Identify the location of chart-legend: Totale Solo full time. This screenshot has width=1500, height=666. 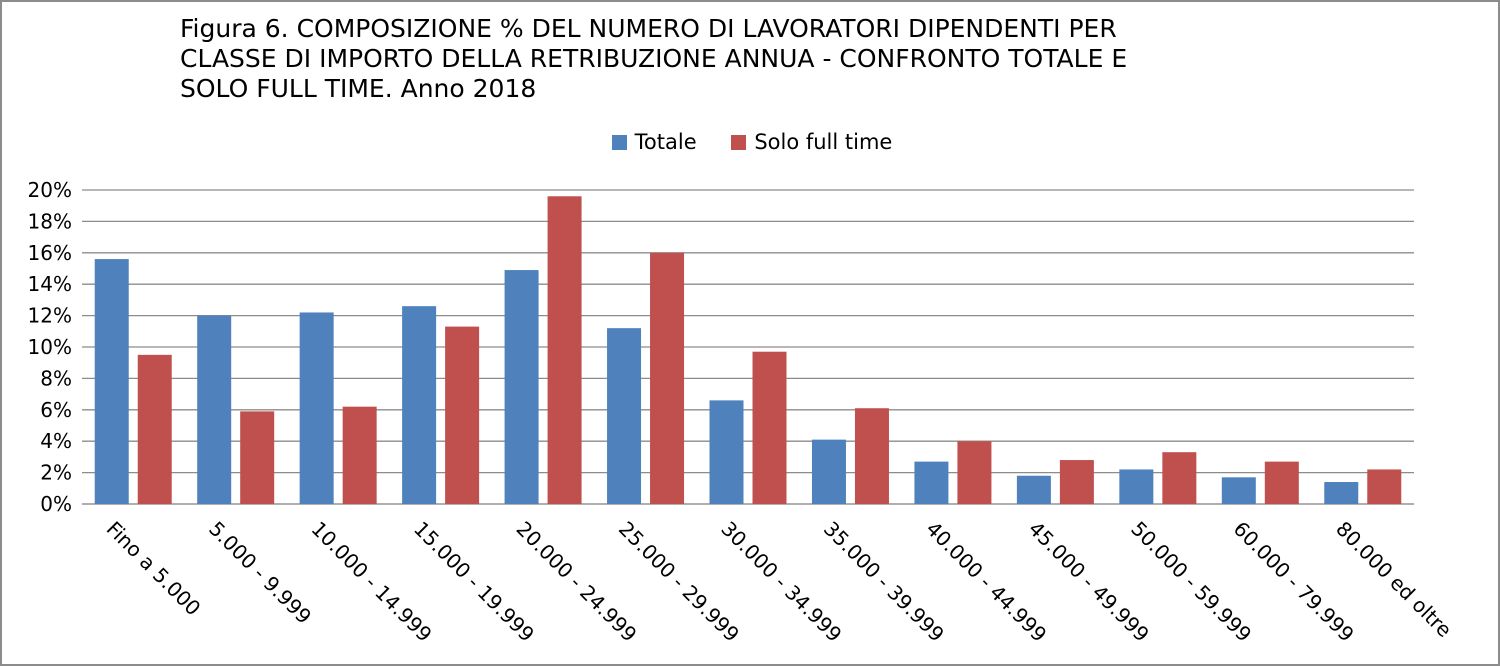
(750, 142).